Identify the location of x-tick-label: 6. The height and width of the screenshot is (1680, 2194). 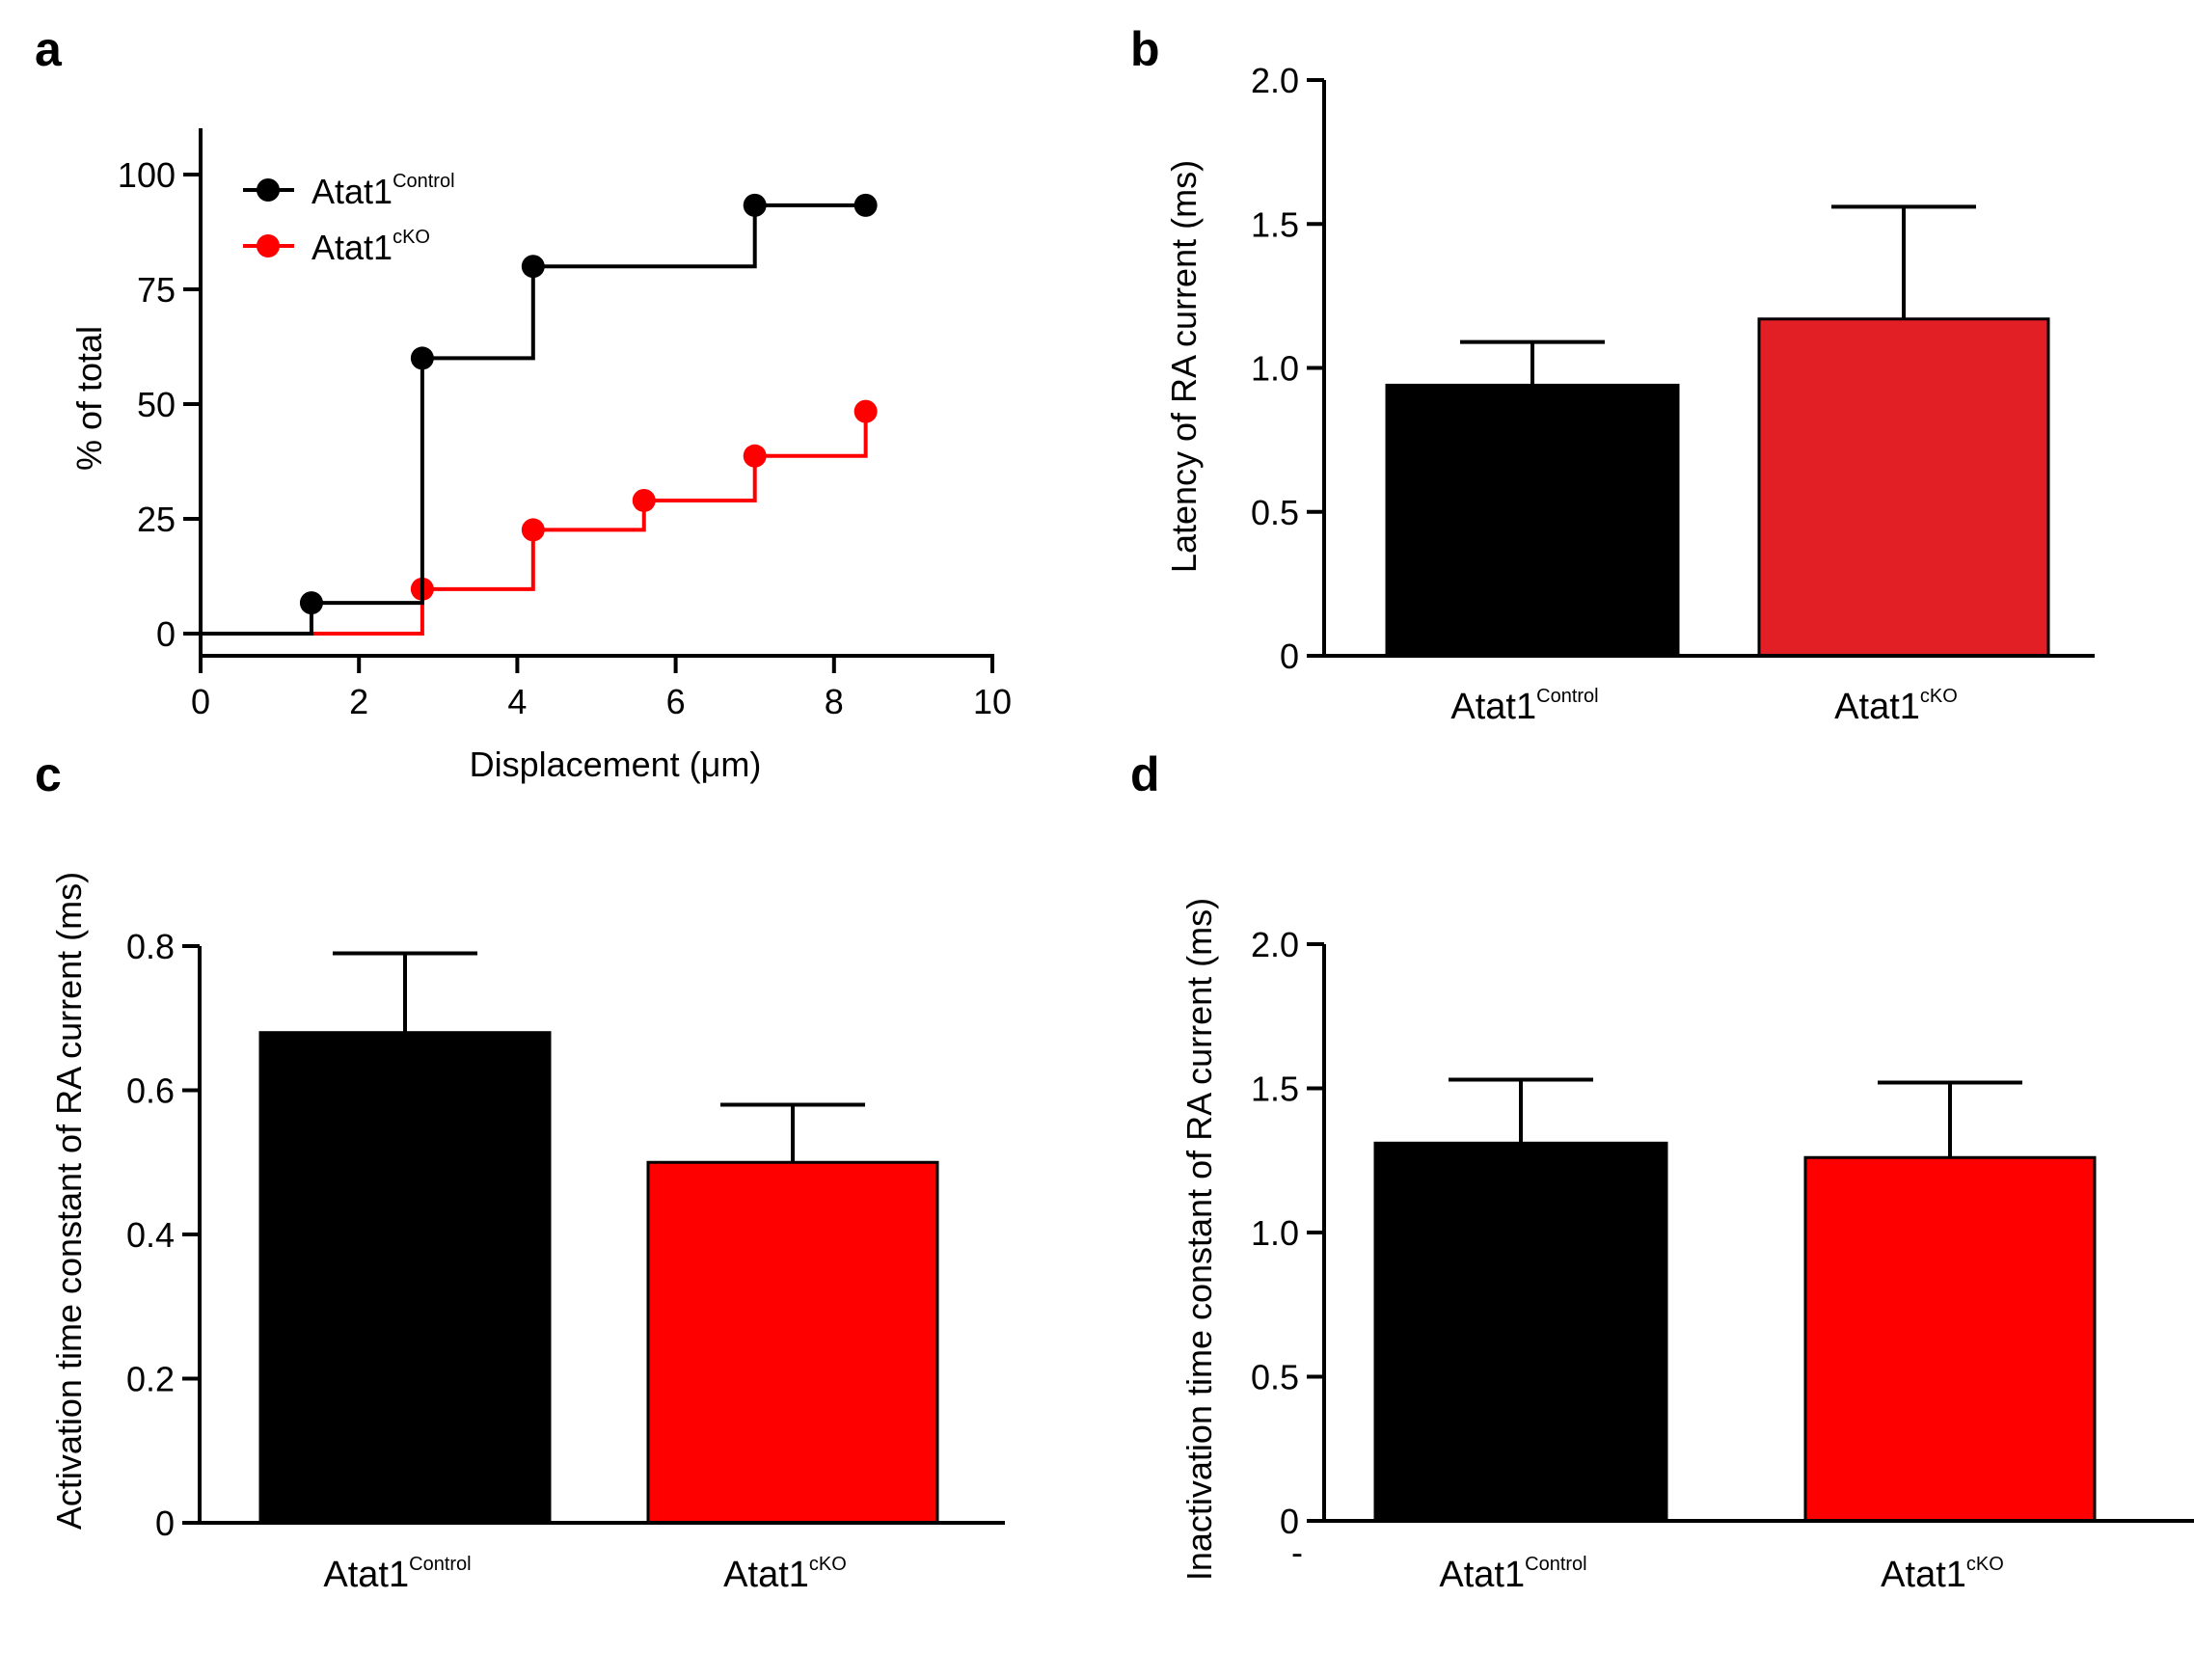
(676, 701).